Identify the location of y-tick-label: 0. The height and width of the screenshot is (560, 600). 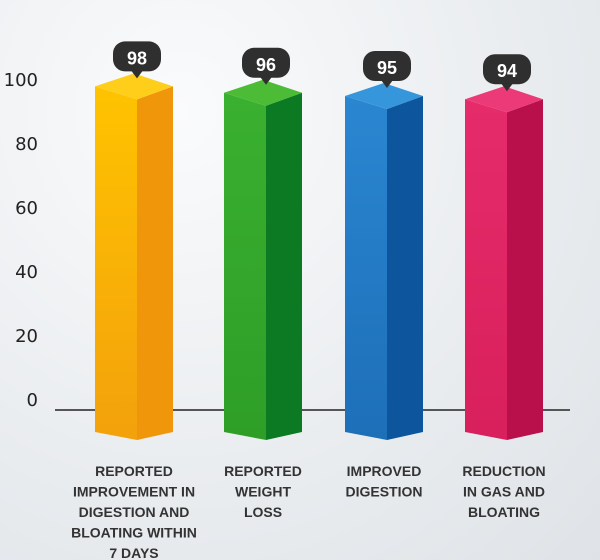
(32, 400).